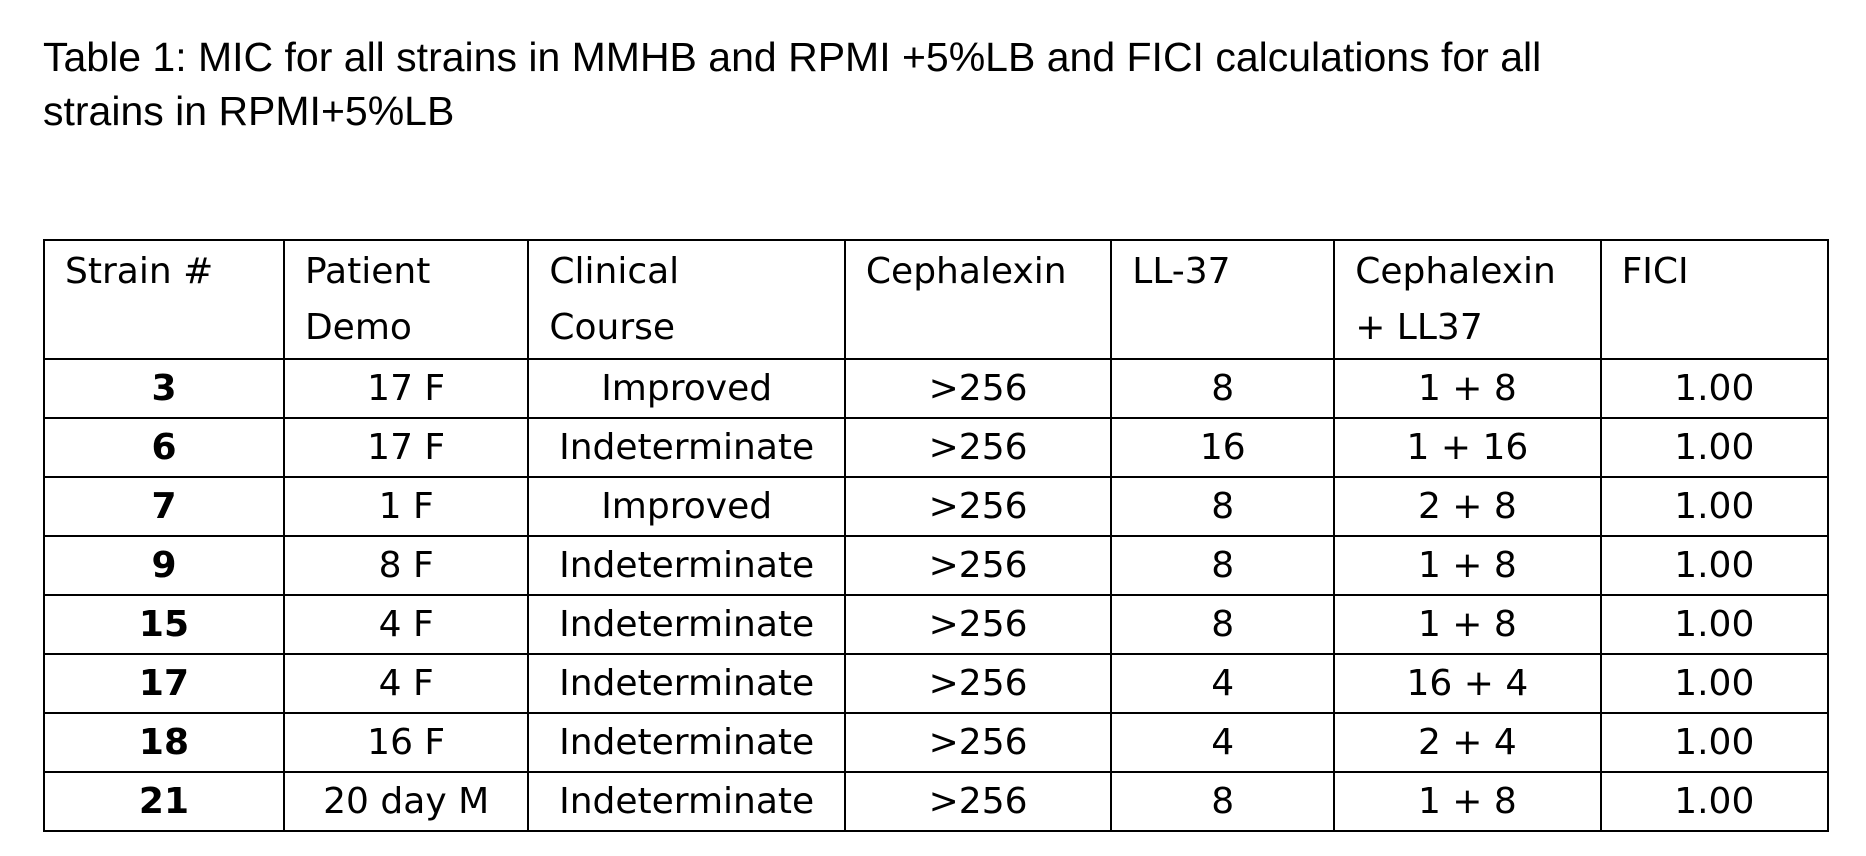 The width and height of the screenshot is (1866, 856). I want to click on cell-strain: 6, so click(164, 447).